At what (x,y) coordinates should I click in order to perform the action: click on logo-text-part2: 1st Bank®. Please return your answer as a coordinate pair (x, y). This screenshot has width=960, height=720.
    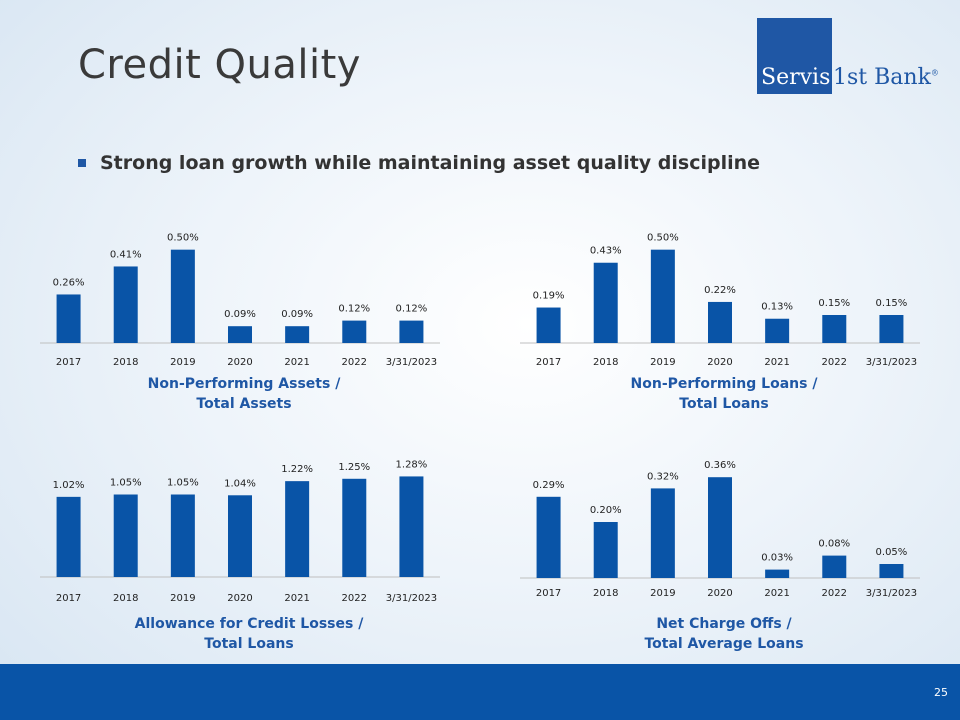
    Looking at the image, I should click on (886, 77).